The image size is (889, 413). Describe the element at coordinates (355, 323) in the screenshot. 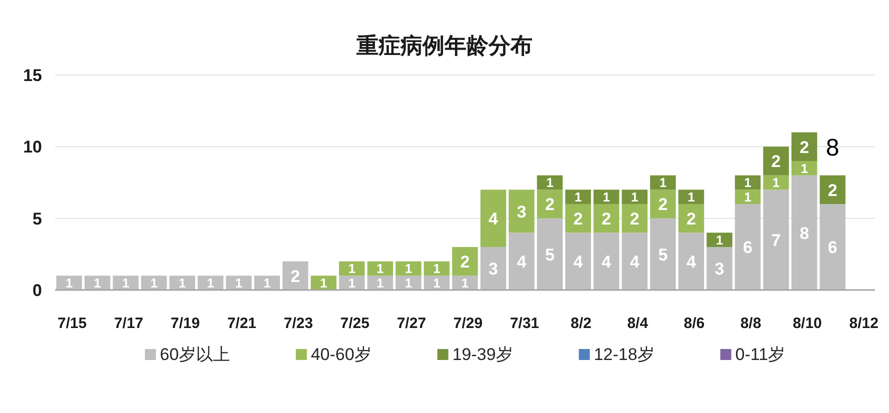

I see `x-tick-label: 7/25` at that location.